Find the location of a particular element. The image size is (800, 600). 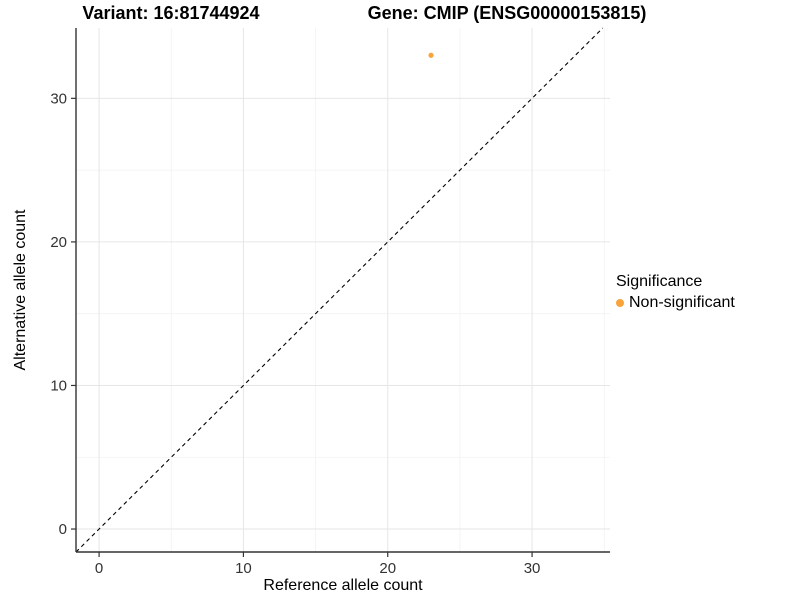

legend-marker-dot-icon is located at coordinates (620, 303).